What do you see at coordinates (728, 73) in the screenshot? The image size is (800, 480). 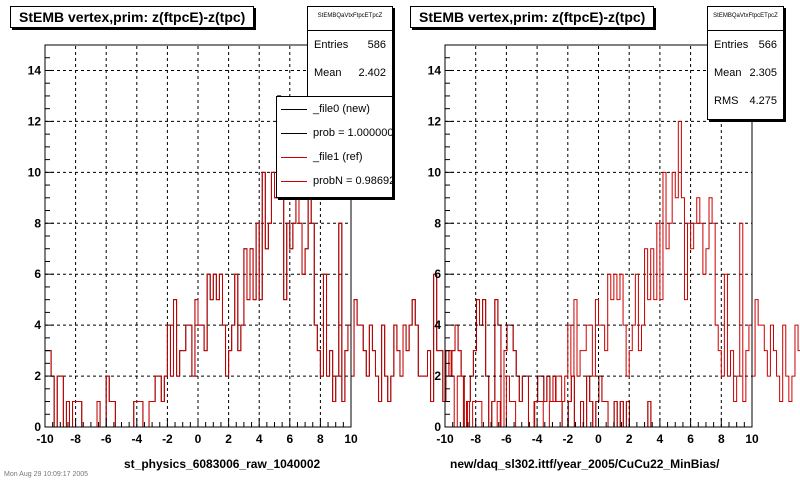 I see `right-mean-label: Mean` at bounding box center [728, 73].